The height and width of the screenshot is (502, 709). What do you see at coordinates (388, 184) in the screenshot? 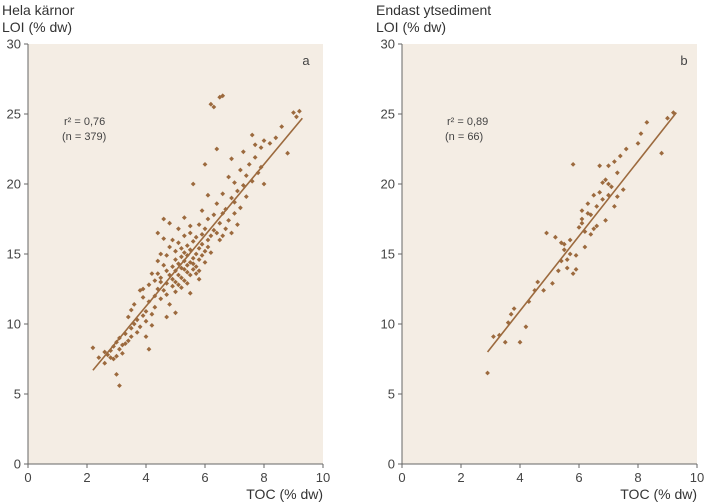
I see `y-tick-label: 20` at bounding box center [388, 184].